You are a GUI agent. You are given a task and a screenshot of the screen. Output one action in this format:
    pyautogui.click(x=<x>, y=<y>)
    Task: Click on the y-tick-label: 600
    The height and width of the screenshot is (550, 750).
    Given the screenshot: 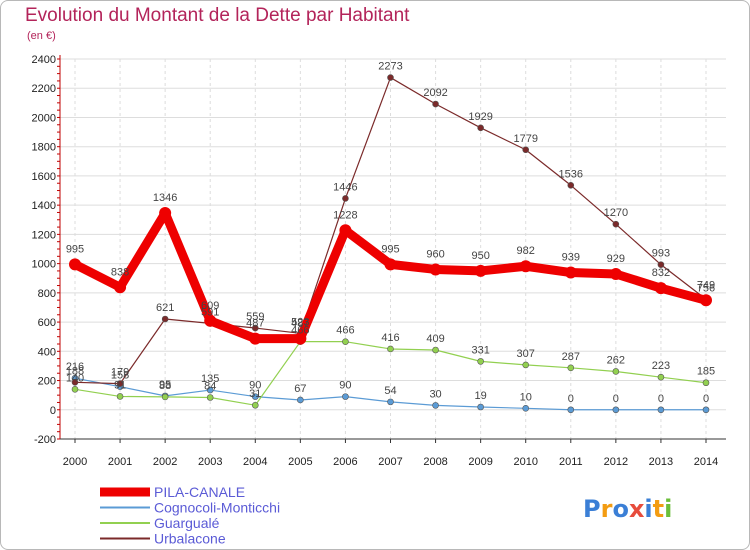 What is the action you would take?
    pyautogui.click(x=47, y=323)
    